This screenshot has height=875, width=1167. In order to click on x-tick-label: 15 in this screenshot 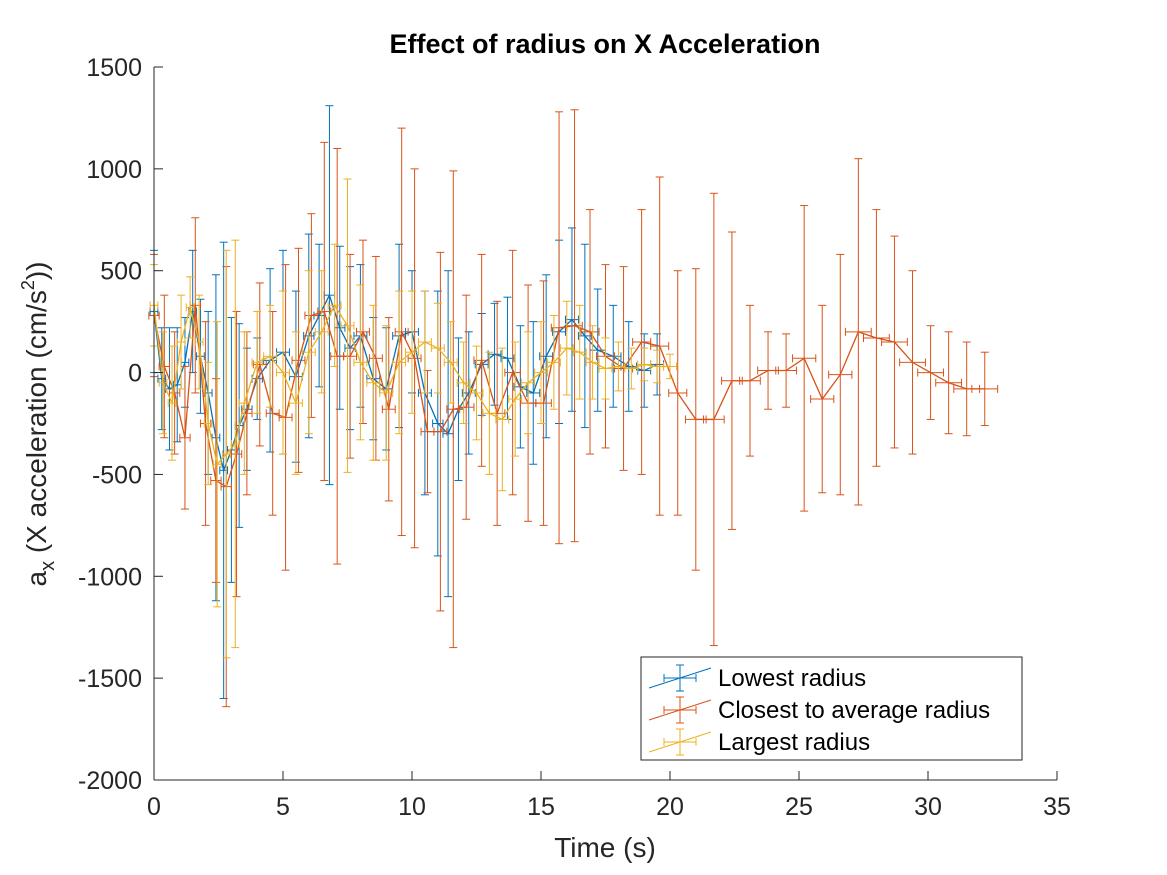, I will do `click(541, 807)`.